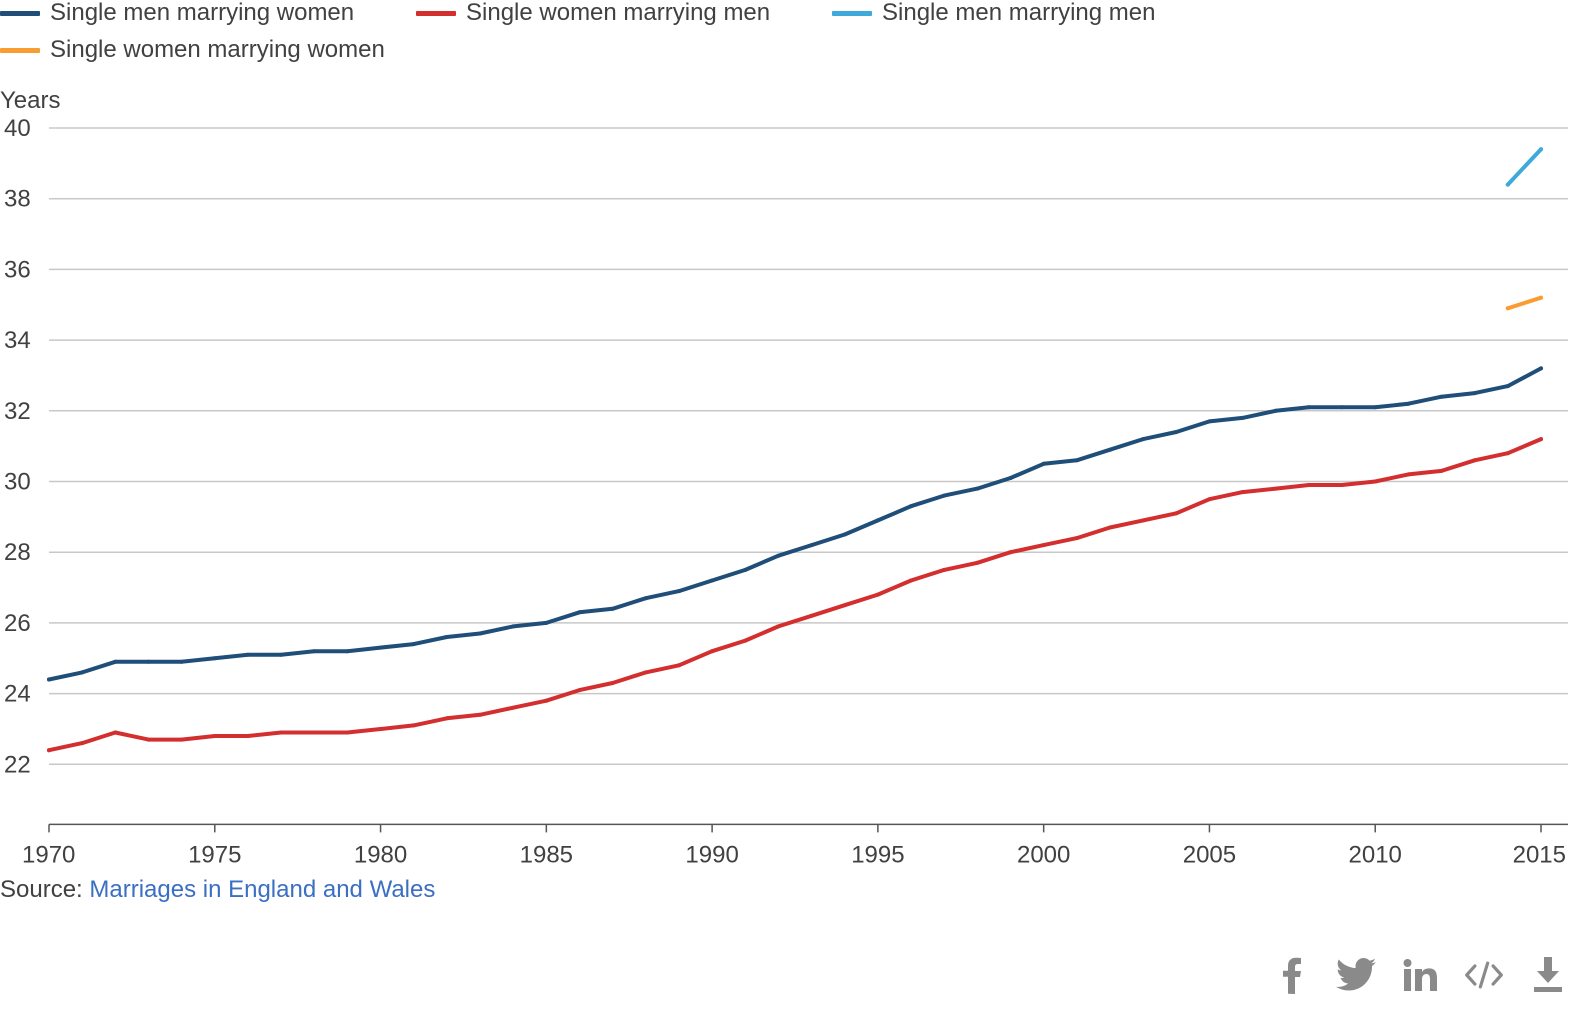  What do you see at coordinates (1420, 975) in the screenshot?
I see `linkedin-icon` at bounding box center [1420, 975].